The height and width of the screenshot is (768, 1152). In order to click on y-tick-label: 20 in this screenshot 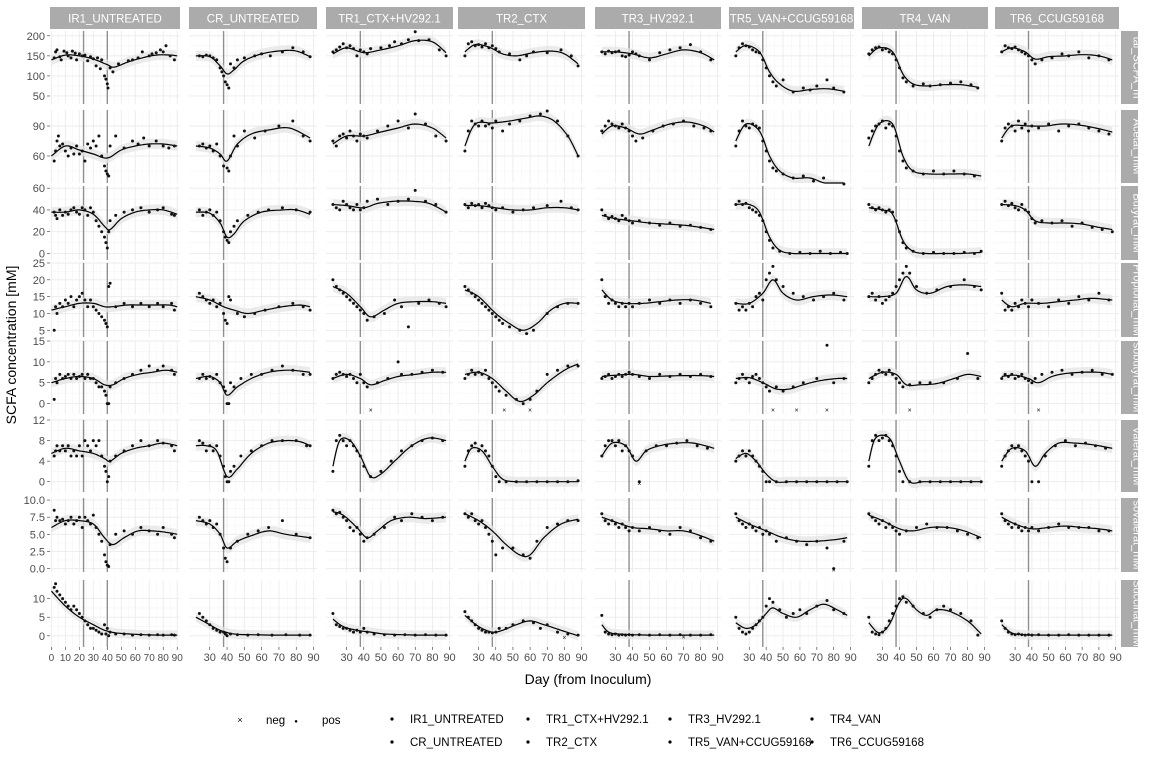, I will do `click(39, 281)`.